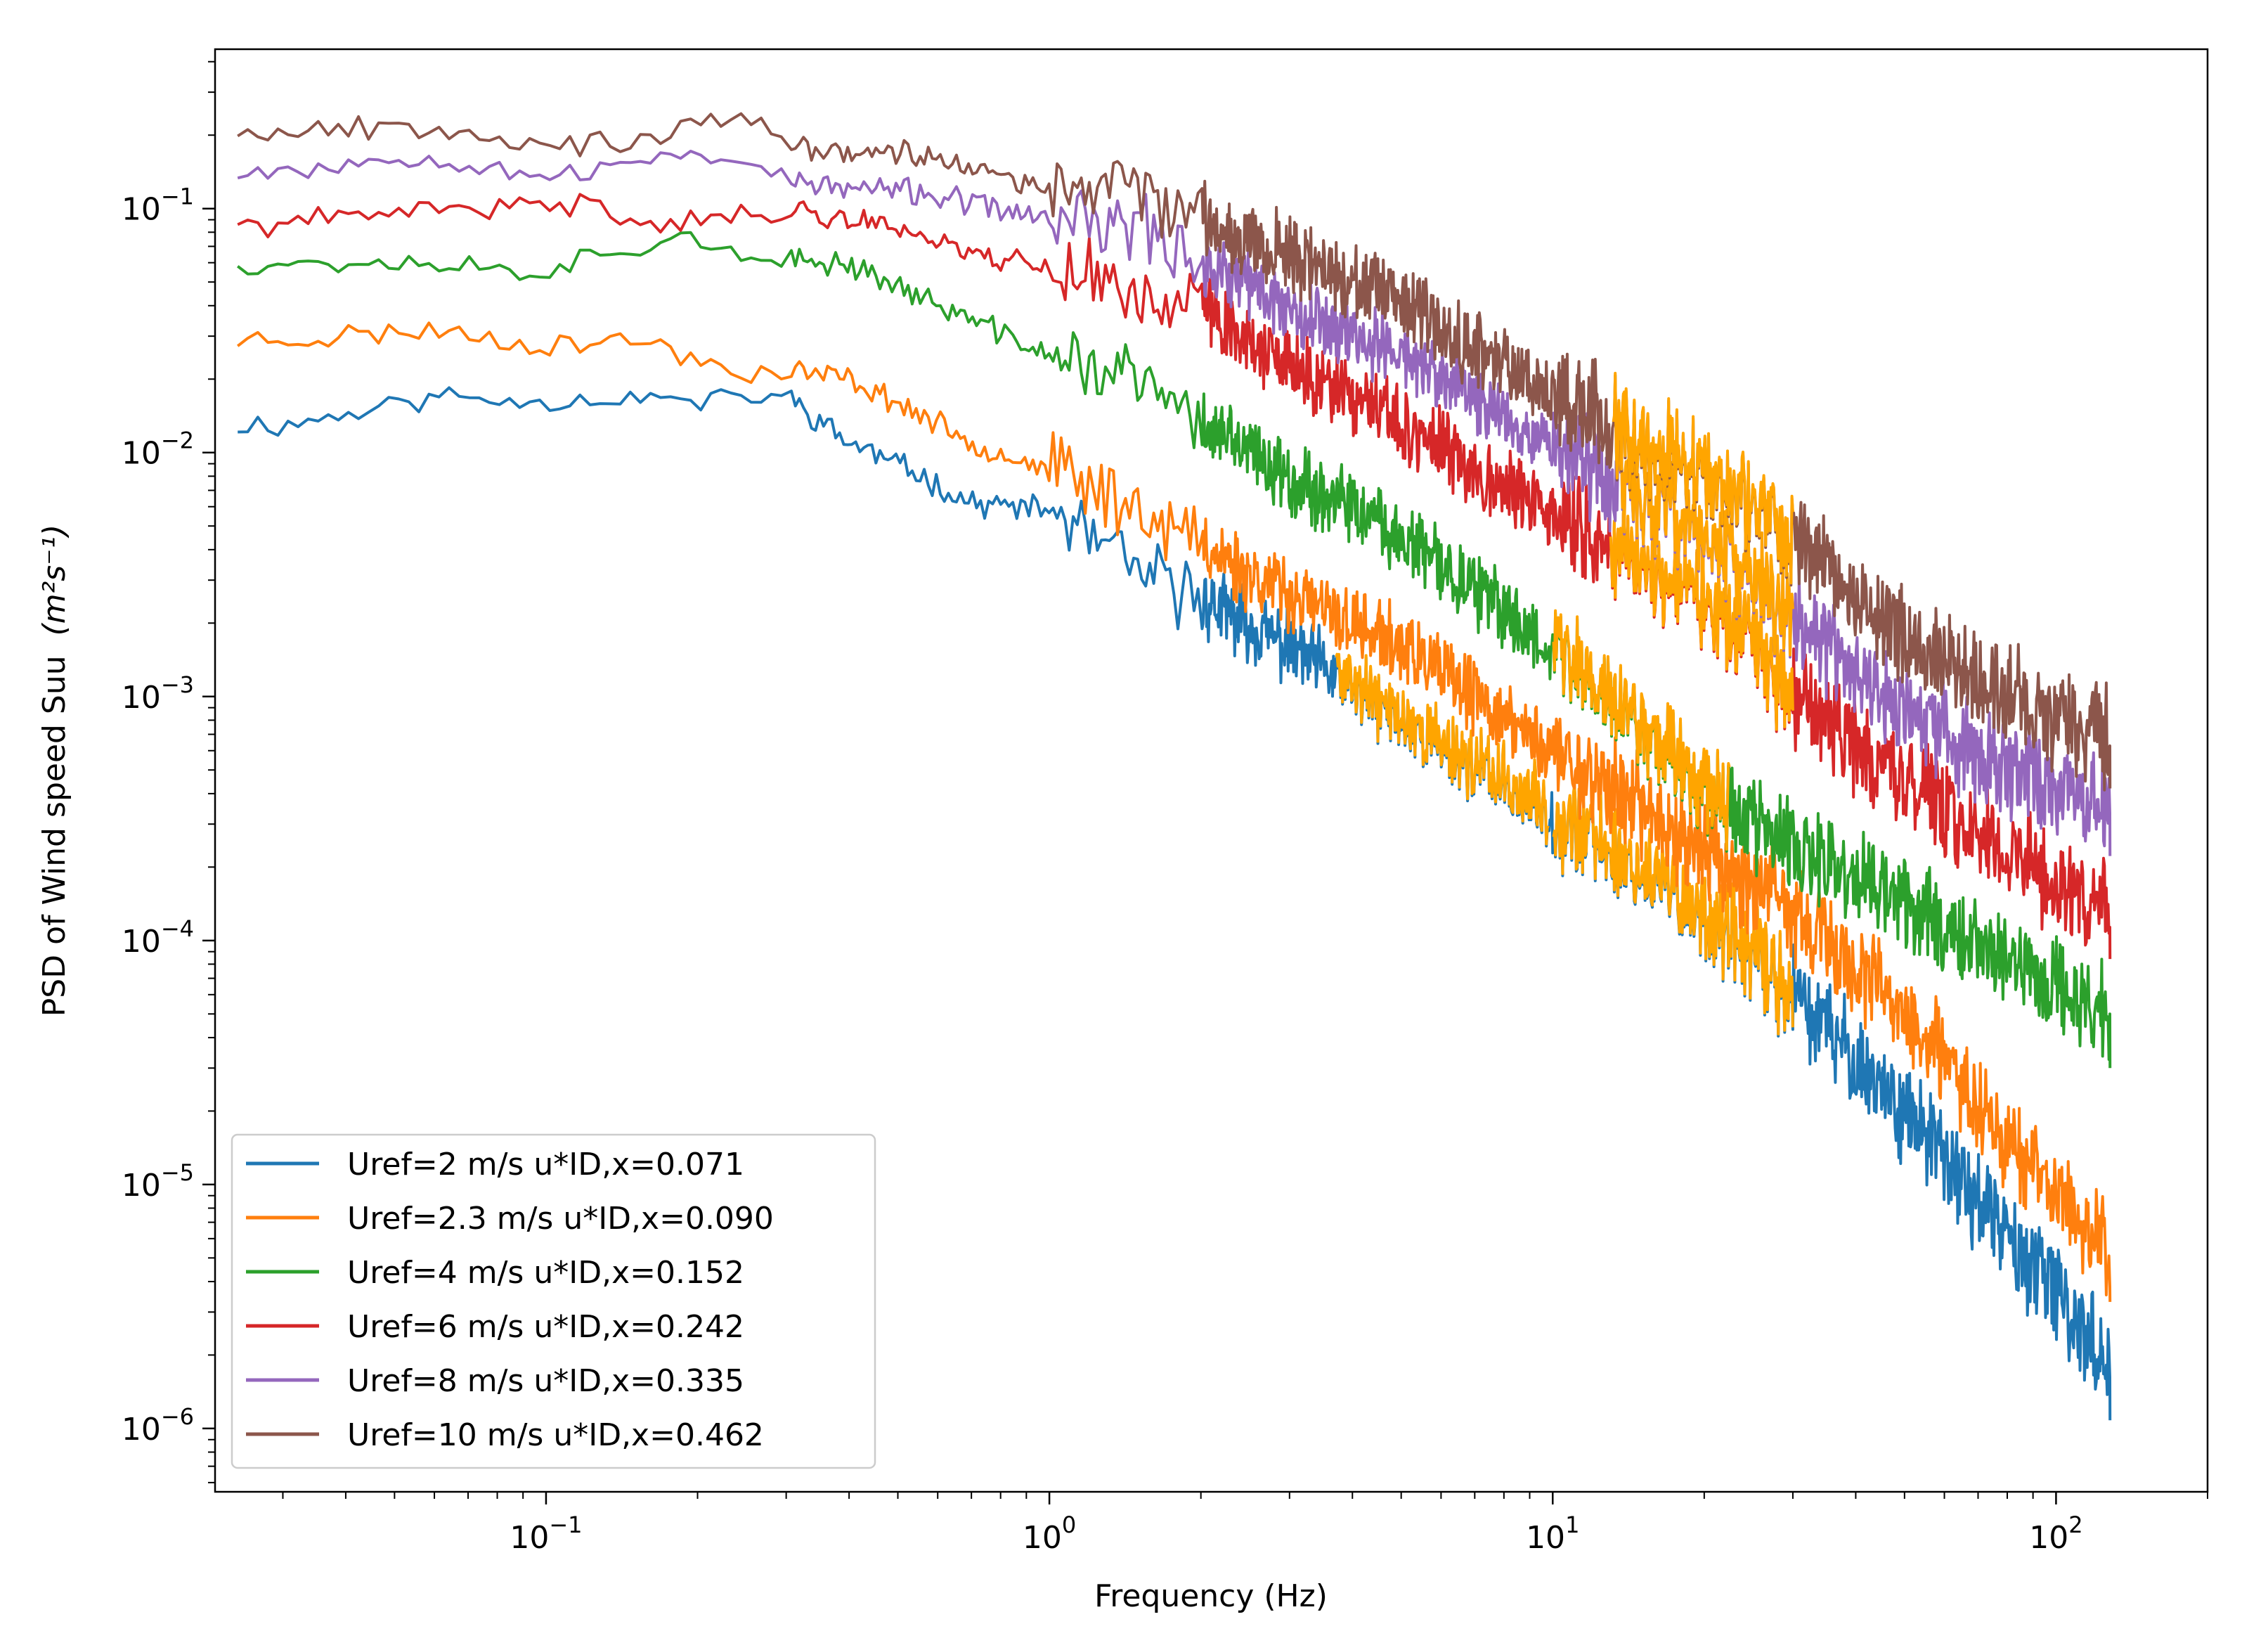  I want to click on y-axis: 10⁻¹ 10⁻² 10⁻³ 10⁻⁴ 10⁻⁵ 10⁻⁶, so click(168, 771).